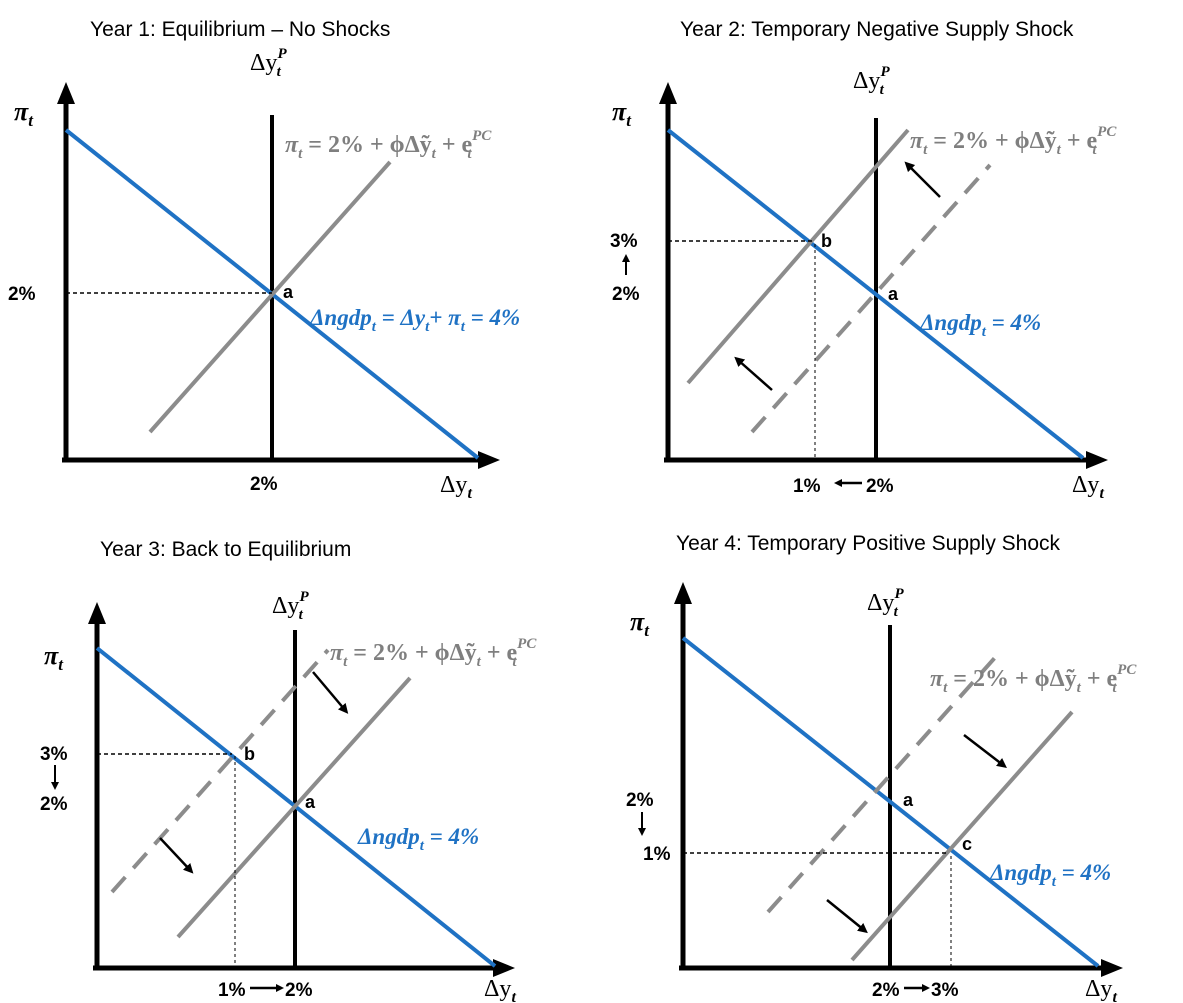 The height and width of the screenshot is (1003, 1183). What do you see at coordinates (225, 549) in the screenshot?
I see `panel-title: Year 3: Back to Equilibrium` at bounding box center [225, 549].